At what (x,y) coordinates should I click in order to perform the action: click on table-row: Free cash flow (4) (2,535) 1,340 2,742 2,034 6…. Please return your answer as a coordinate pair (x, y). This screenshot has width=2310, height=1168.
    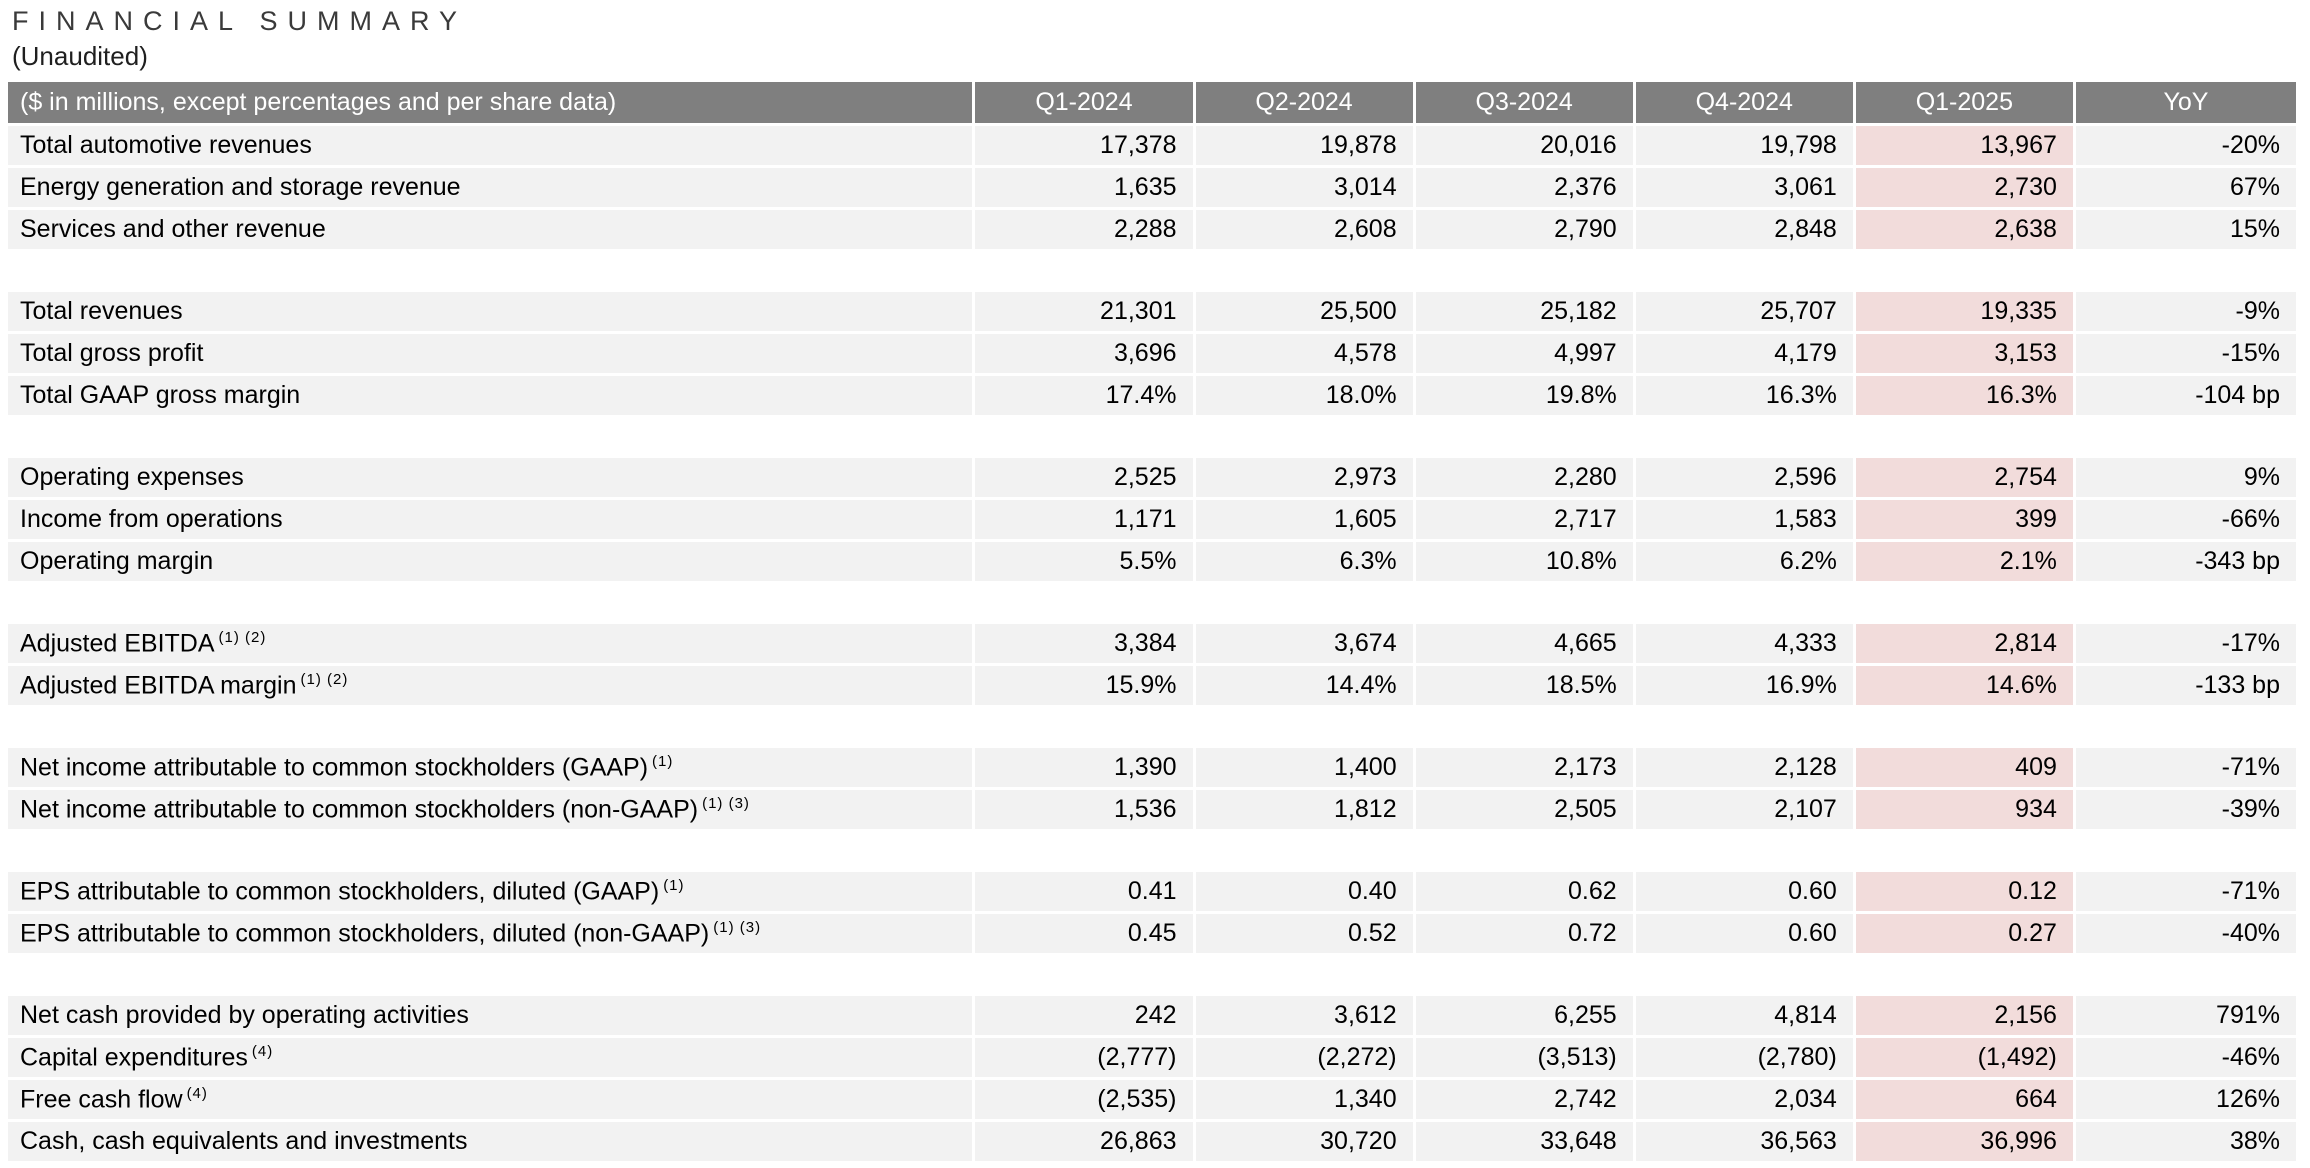
    Looking at the image, I should click on (1152, 1101).